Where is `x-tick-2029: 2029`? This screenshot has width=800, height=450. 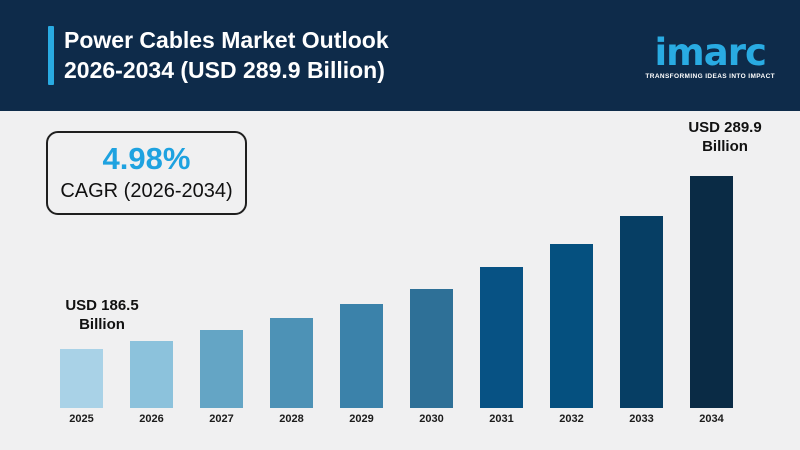
x-tick-2029: 2029 is located at coordinates (361, 419).